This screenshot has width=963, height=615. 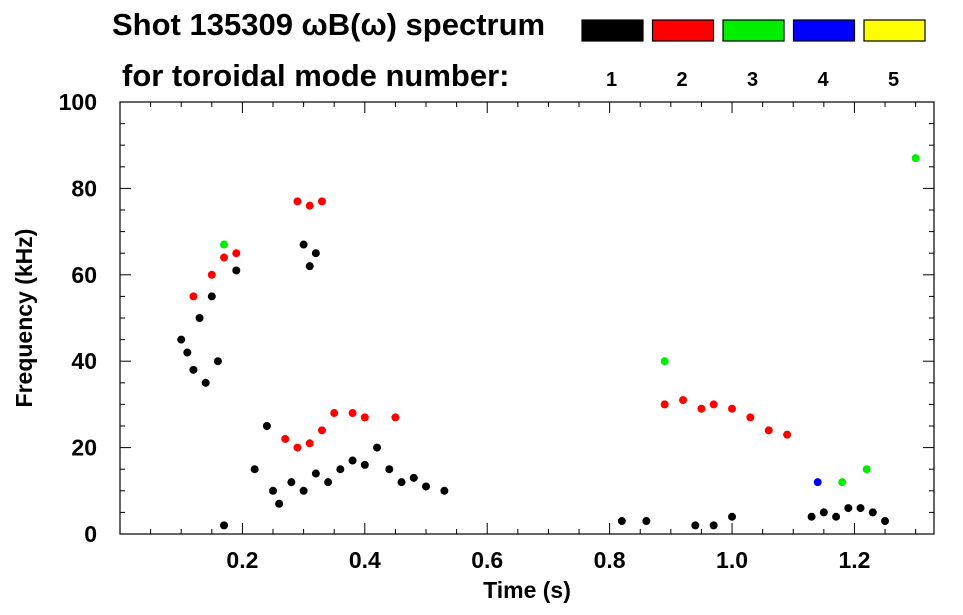 What do you see at coordinates (328, 24) in the screenshot?
I see `chart-title: Shot 135309 ωB(ω) spectrum` at bounding box center [328, 24].